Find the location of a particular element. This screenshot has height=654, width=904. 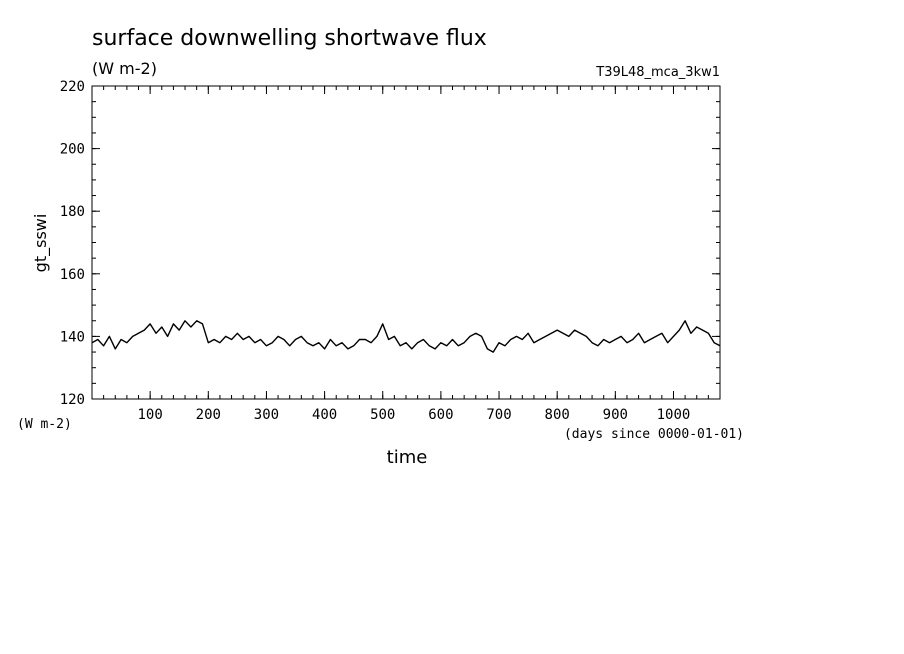

y-tick-label: 160 is located at coordinates (72, 275).